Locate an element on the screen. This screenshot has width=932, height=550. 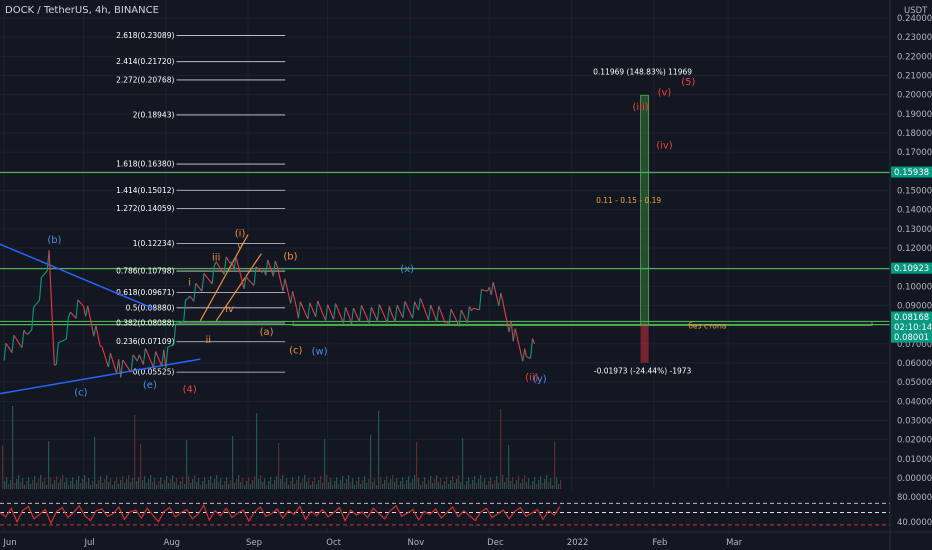
wave-label: (4) is located at coordinates (190, 390).